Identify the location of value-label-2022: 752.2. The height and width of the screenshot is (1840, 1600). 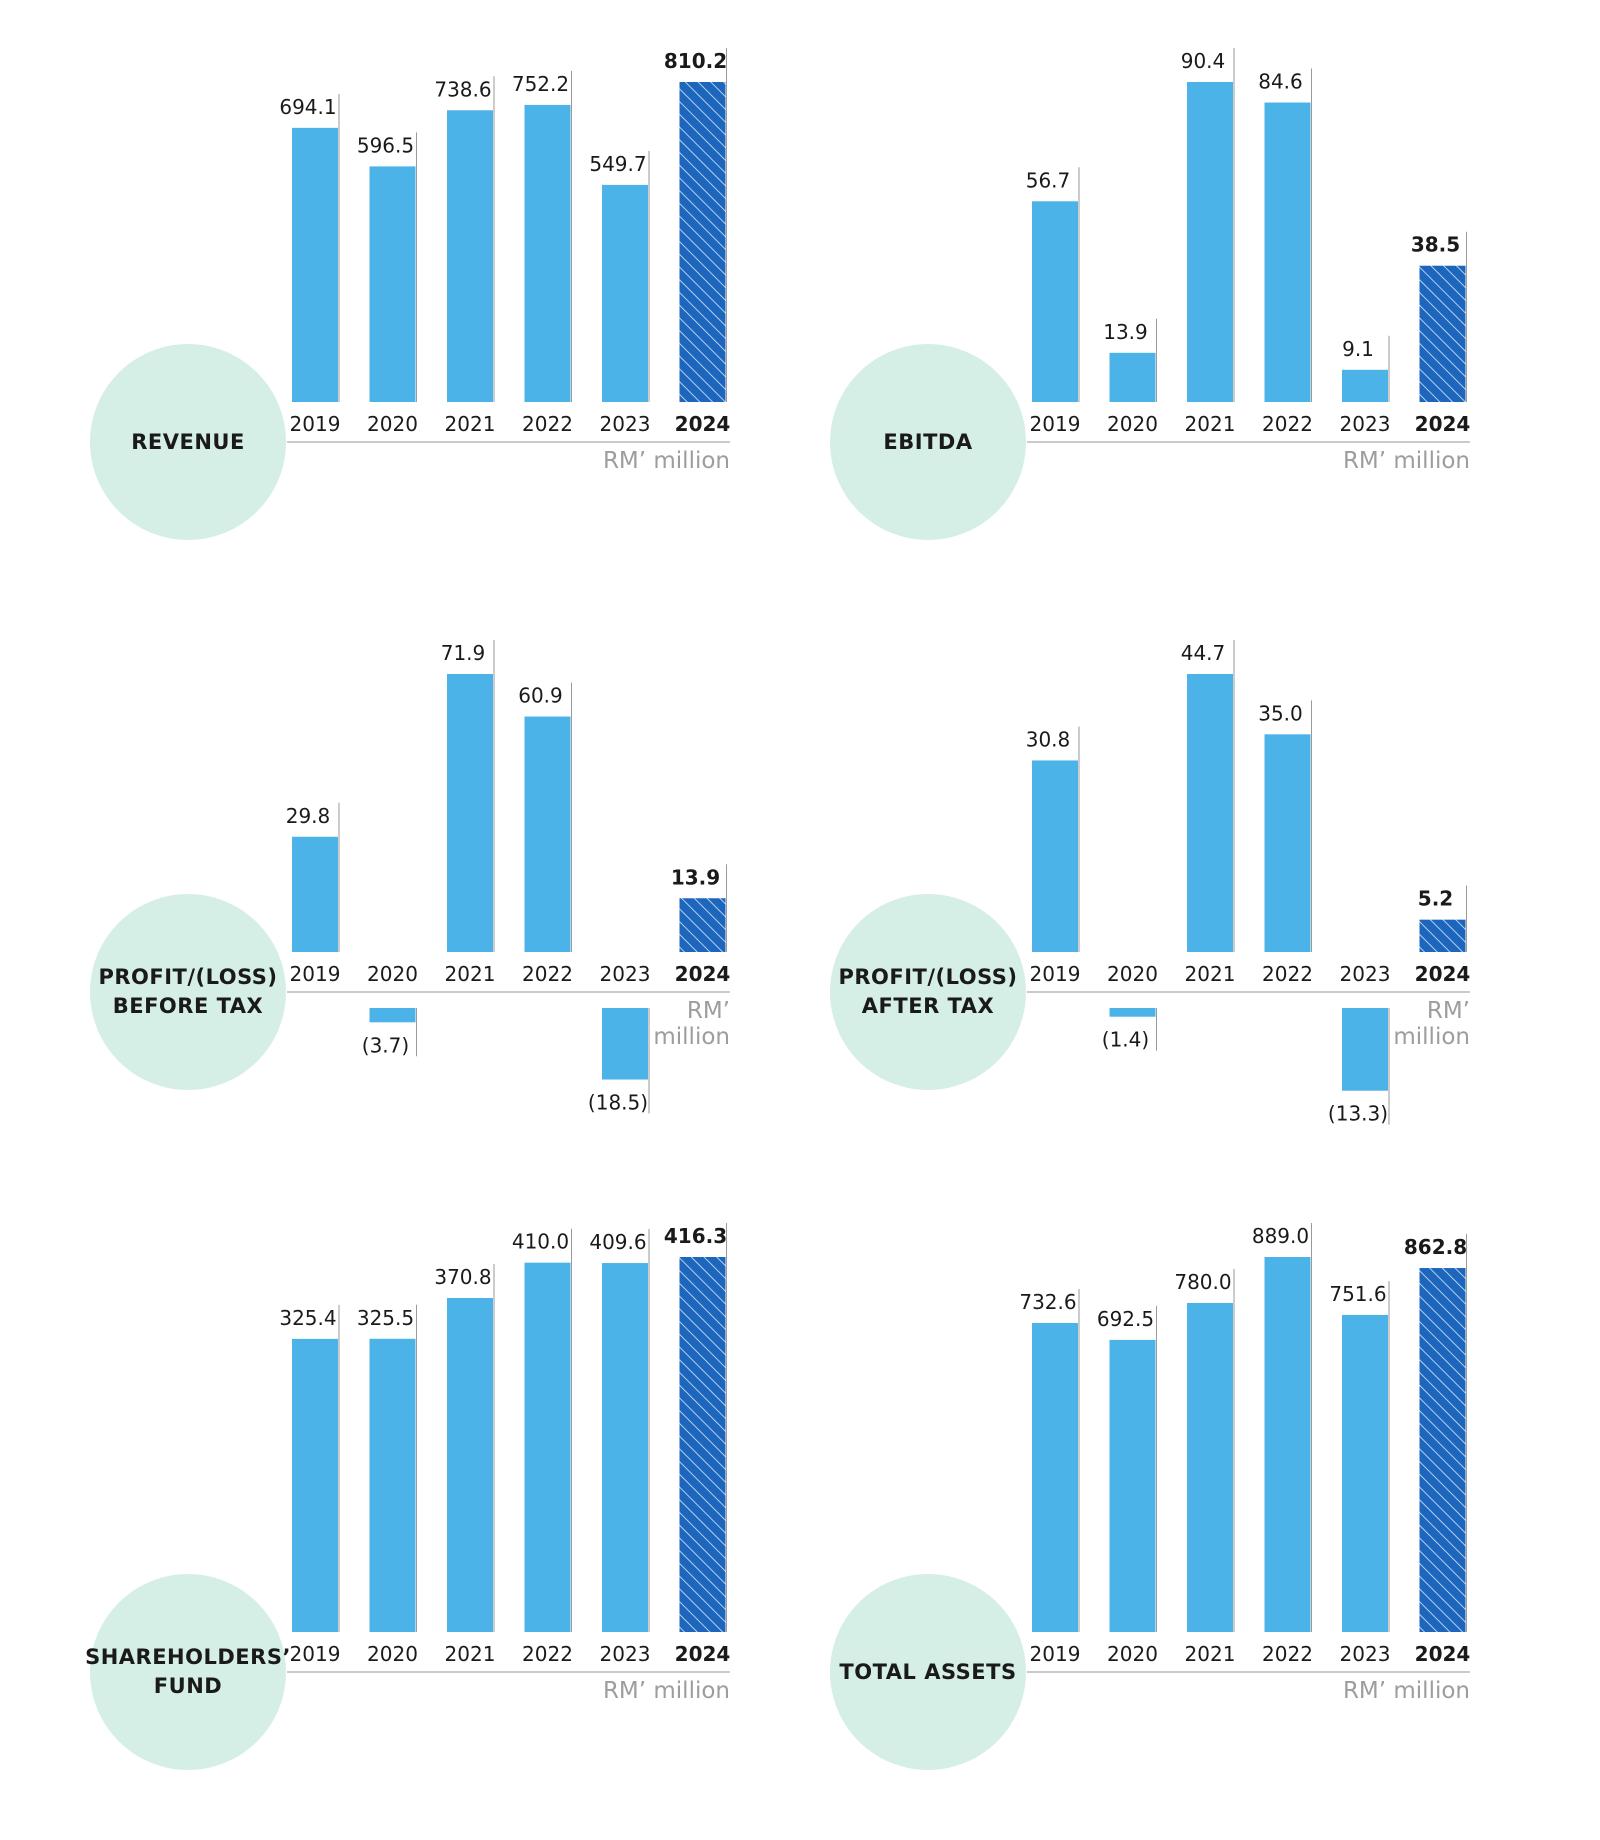
(540, 84).